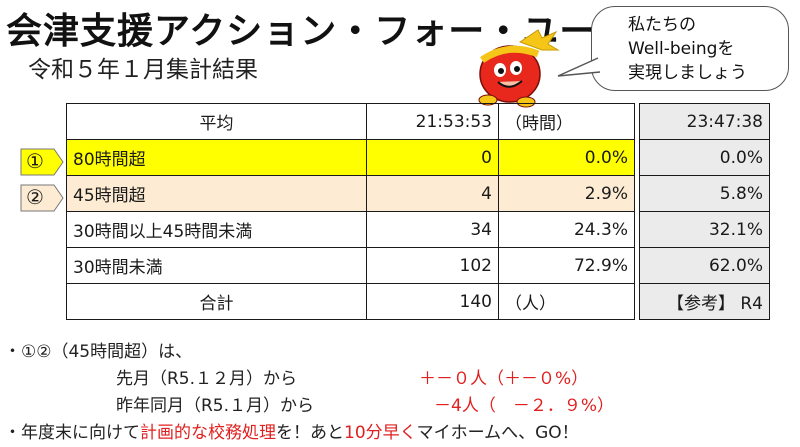 The width and height of the screenshot is (800, 447). I want to click on table-row-over-45: 45時間超 4 2.9% 5.8%, so click(418, 193).